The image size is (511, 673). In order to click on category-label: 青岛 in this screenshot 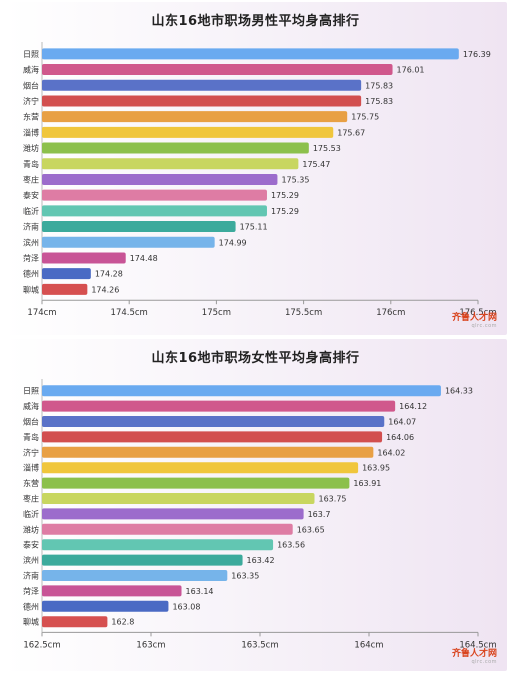, I will do `click(31, 164)`.